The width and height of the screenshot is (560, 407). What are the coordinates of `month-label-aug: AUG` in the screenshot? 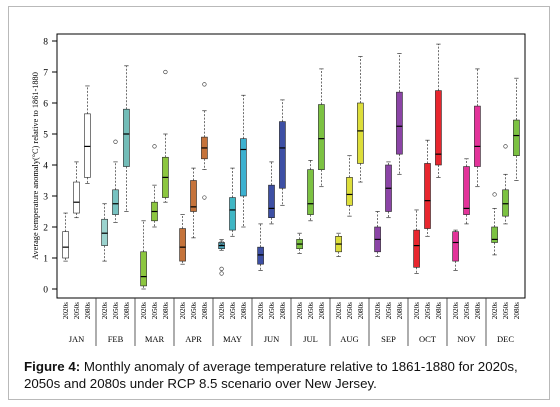 It's located at (349, 339).